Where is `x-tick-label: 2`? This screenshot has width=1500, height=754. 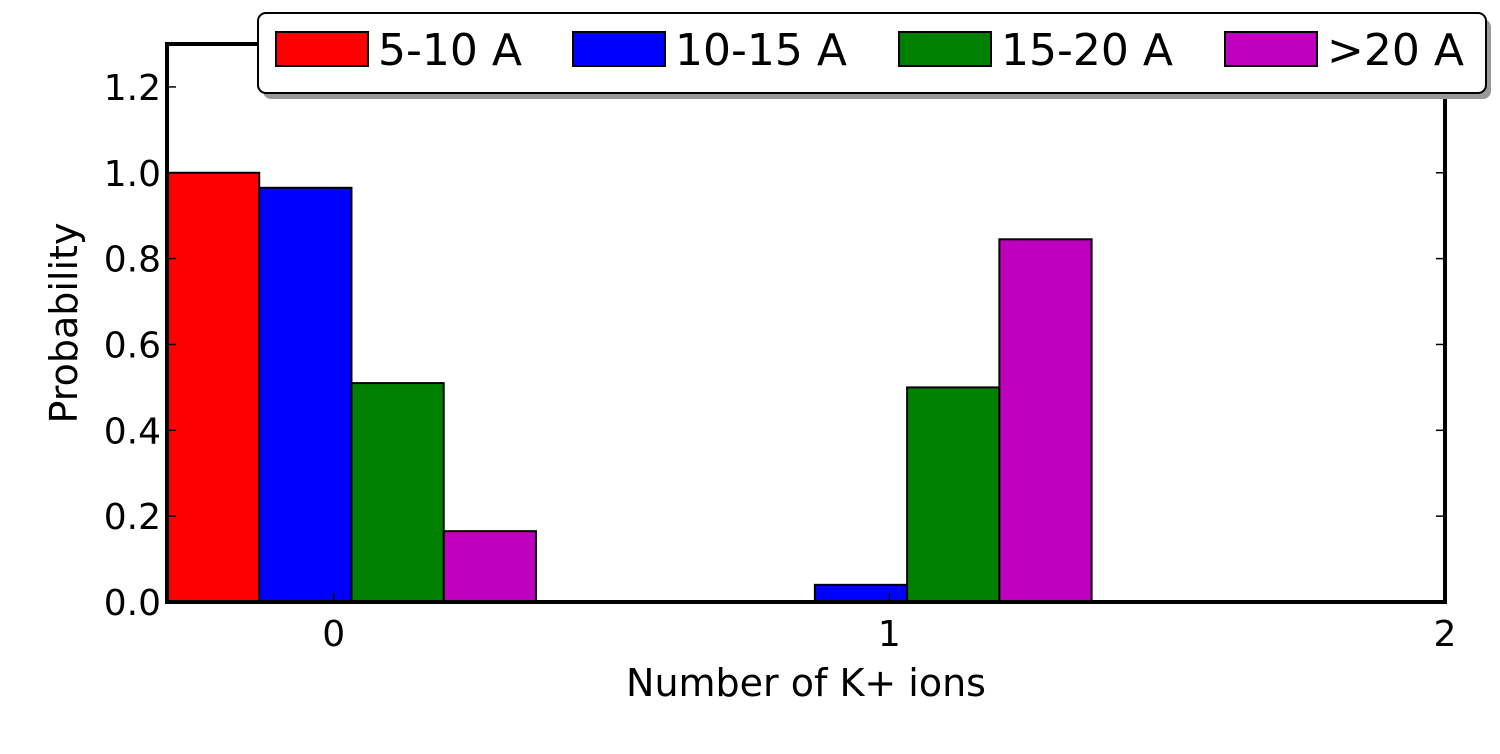 x-tick-label: 2 is located at coordinates (1445, 634).